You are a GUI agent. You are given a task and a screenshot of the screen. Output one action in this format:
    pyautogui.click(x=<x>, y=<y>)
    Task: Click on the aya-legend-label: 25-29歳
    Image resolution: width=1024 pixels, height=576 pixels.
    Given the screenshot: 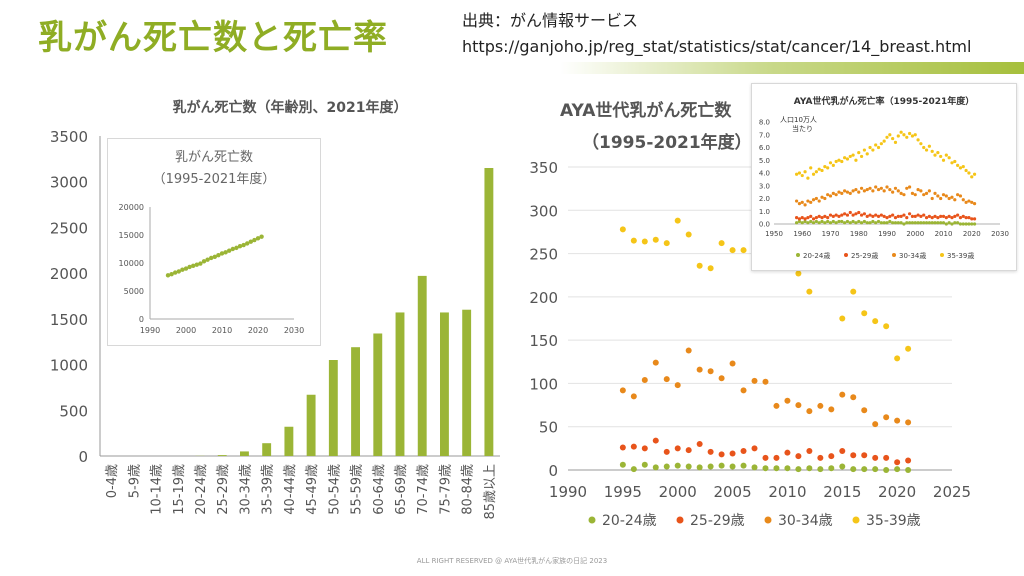 What is the action you would take?
    pyautogui.click(x=717, y=521)
    